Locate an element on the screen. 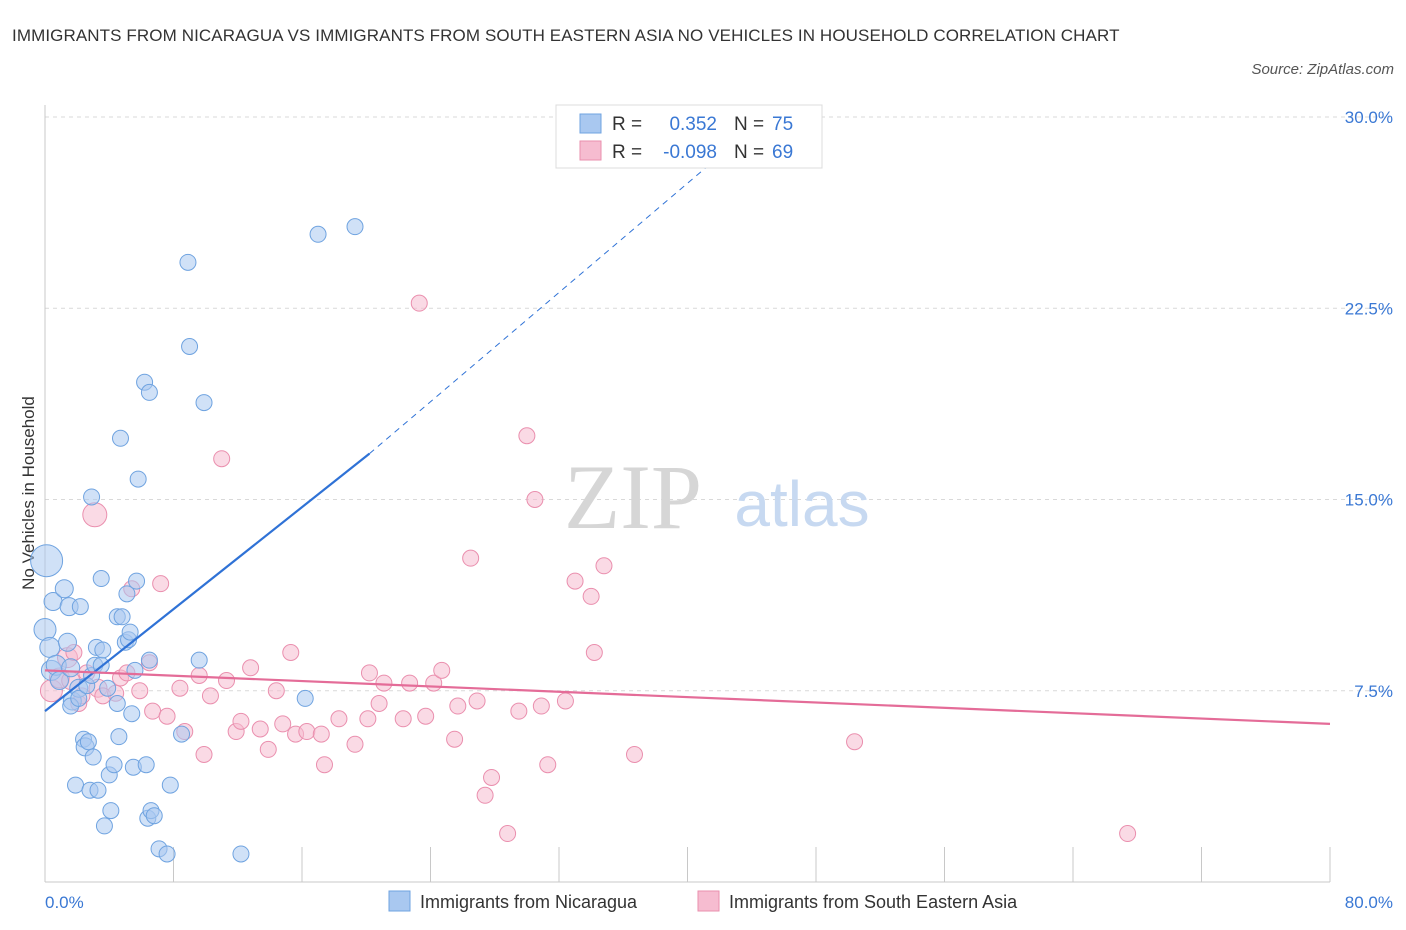 The image size is (1406, 930). source-credit: Source: ZipAtlas.com is located at coordinates (1322, 69).